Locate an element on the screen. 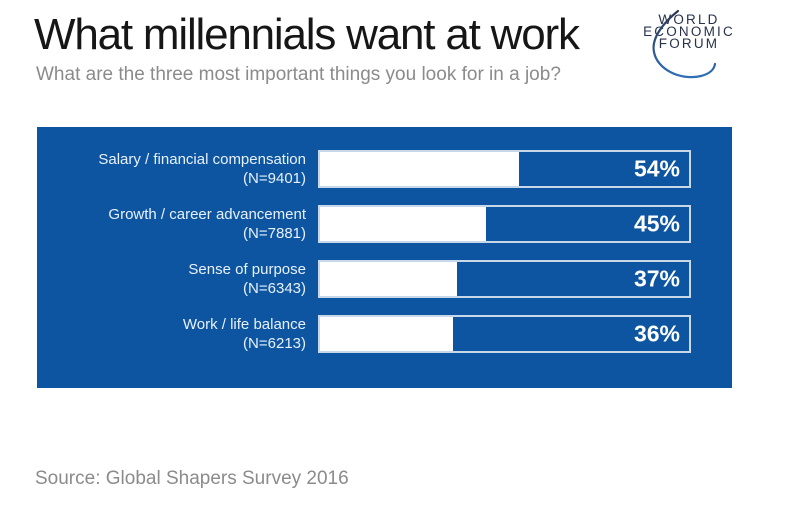 Image resolution: width=793 pixels, height=507 pixels. wef-logo: WORLD ECONOMIC FORUM is located at coordinates (689, 49).